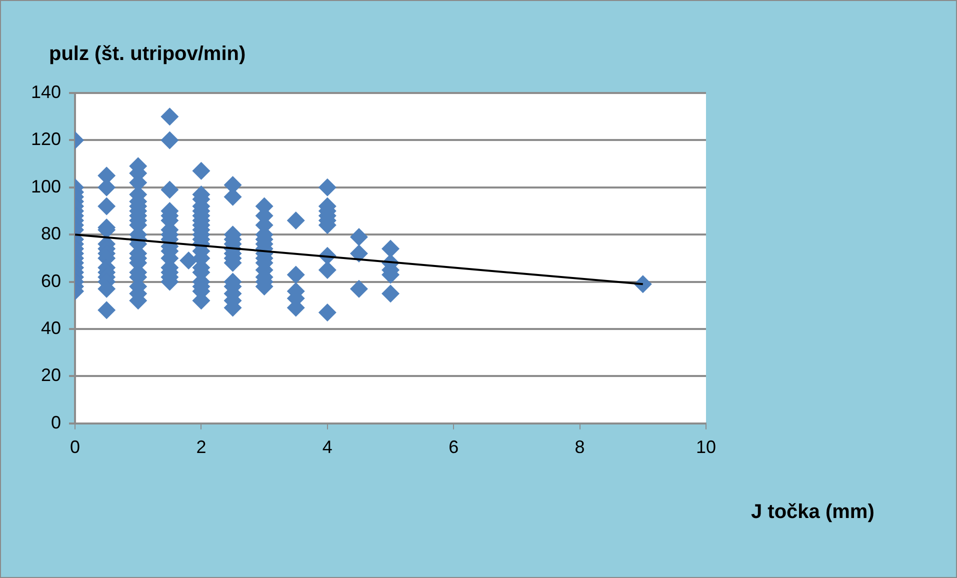 The image size is (957, 578). What do you see at coordinates (51, 375) in the screenshot?
I see `y-tick-label: 20` at bounding box center [51, 375].